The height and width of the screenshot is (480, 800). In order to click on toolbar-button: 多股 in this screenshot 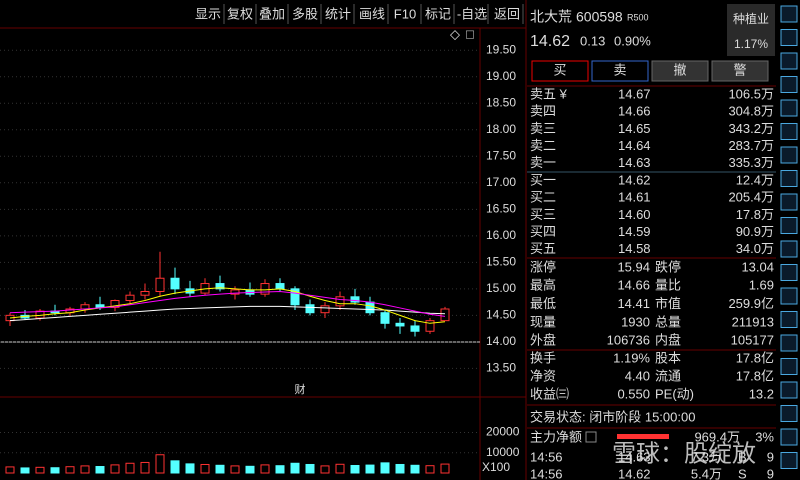, I will do `click(305, 13)`.